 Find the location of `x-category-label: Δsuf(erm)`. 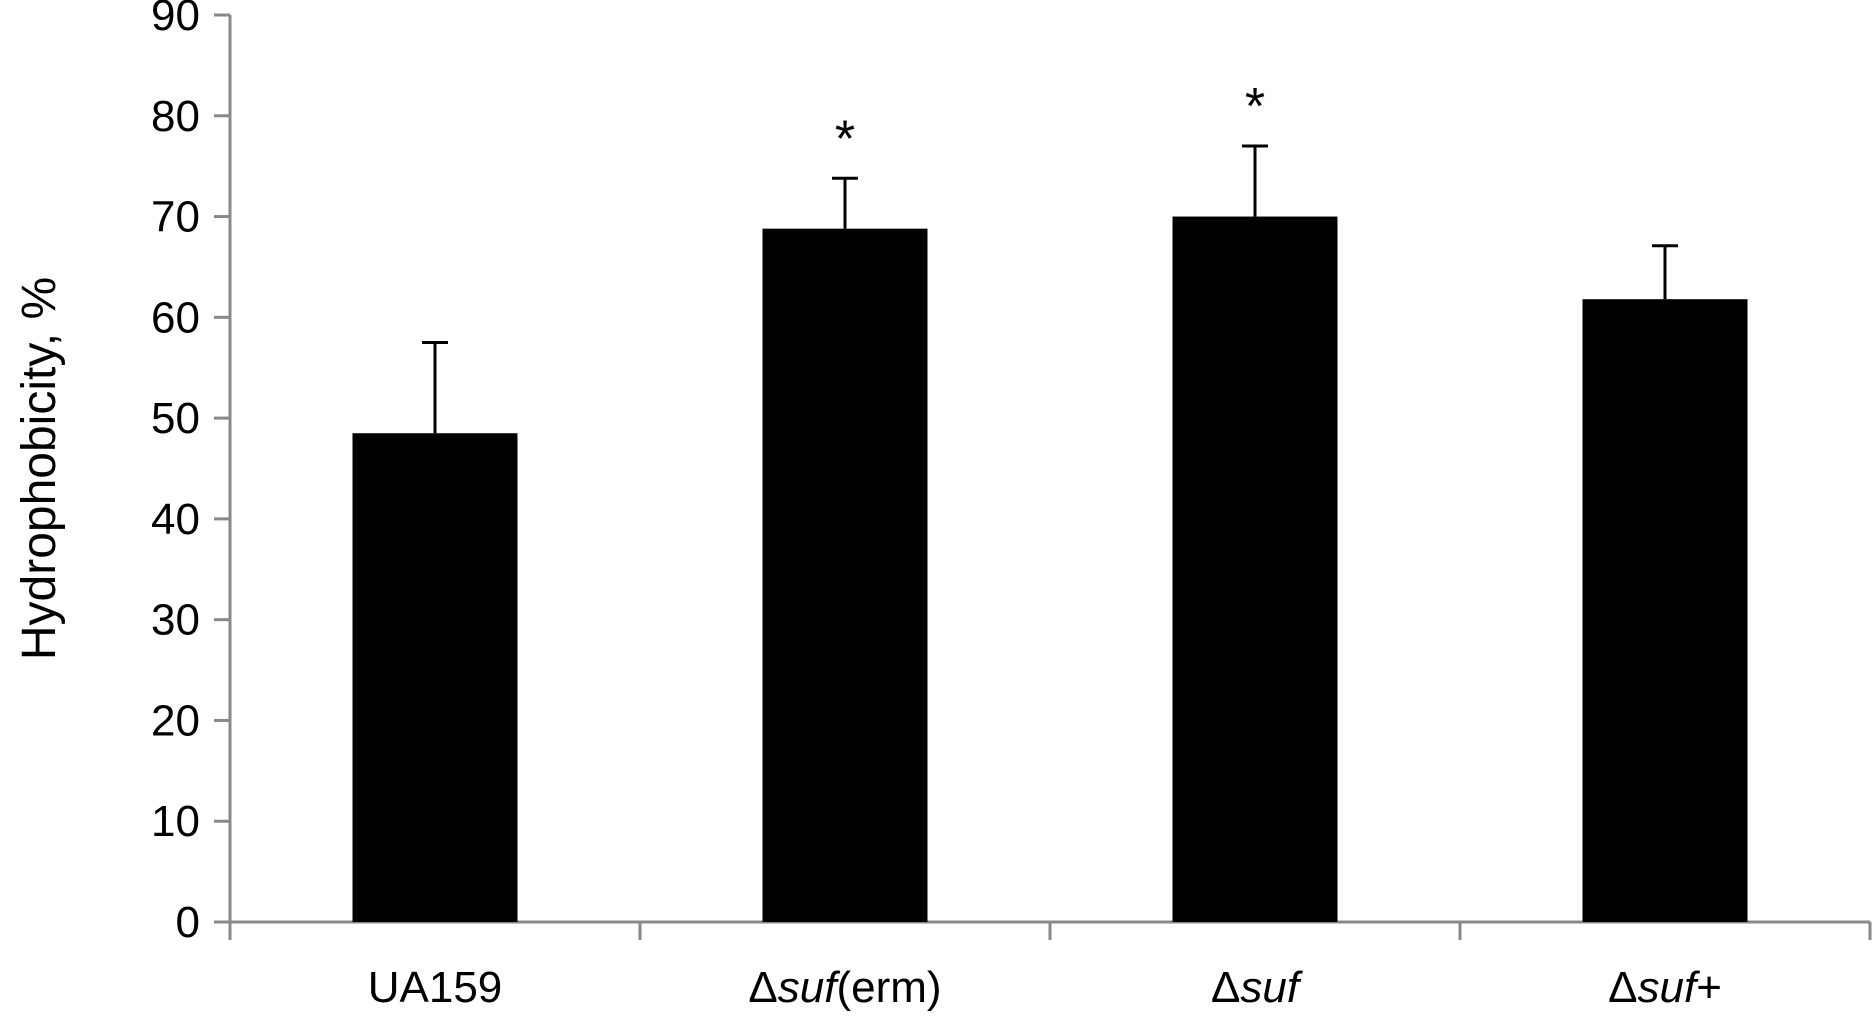

x-category-label: Δsuf(erm) is located at coordinates (844, 987).